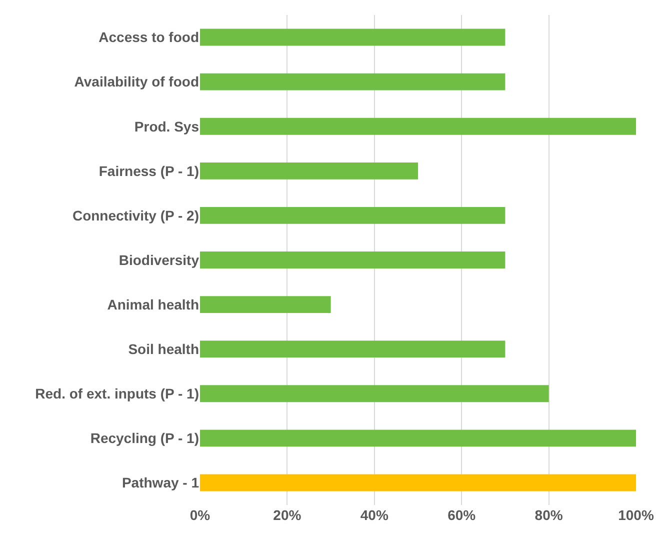 Image resolution: width=664 pixels, height=541 pixels. I want to click on x-tick-label: 0%, so click(200, 515).